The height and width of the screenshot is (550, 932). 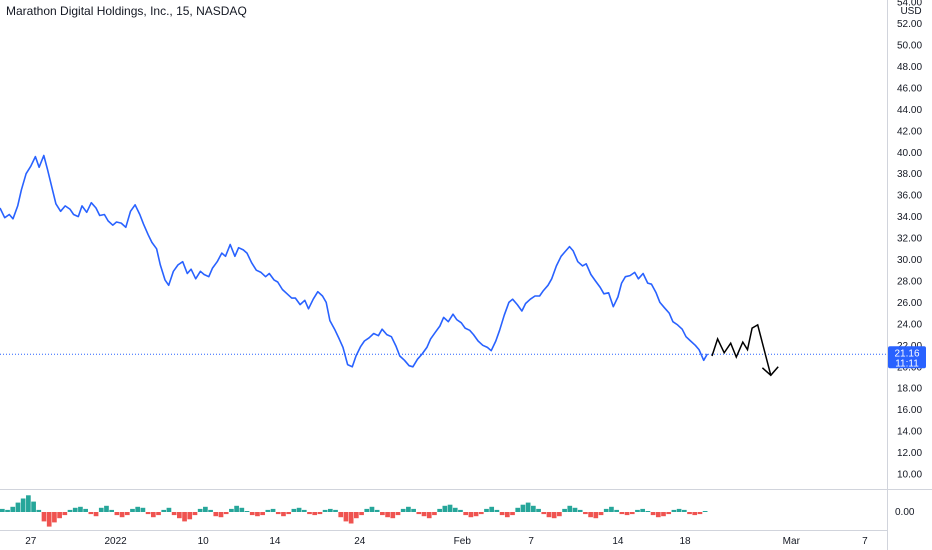 I want to click on projection-path, so click(x=741, y=349).